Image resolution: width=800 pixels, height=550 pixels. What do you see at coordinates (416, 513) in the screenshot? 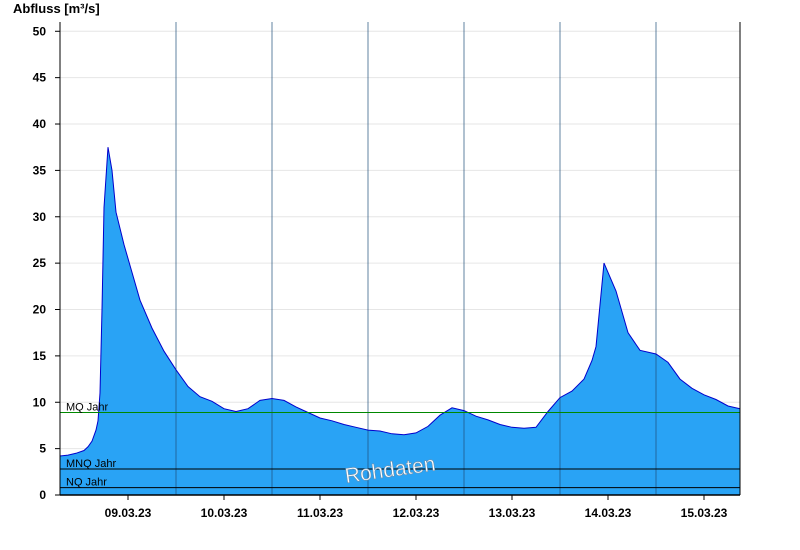
I see `x-tick-label: 12.03.23` at bounding box center [416, 513].